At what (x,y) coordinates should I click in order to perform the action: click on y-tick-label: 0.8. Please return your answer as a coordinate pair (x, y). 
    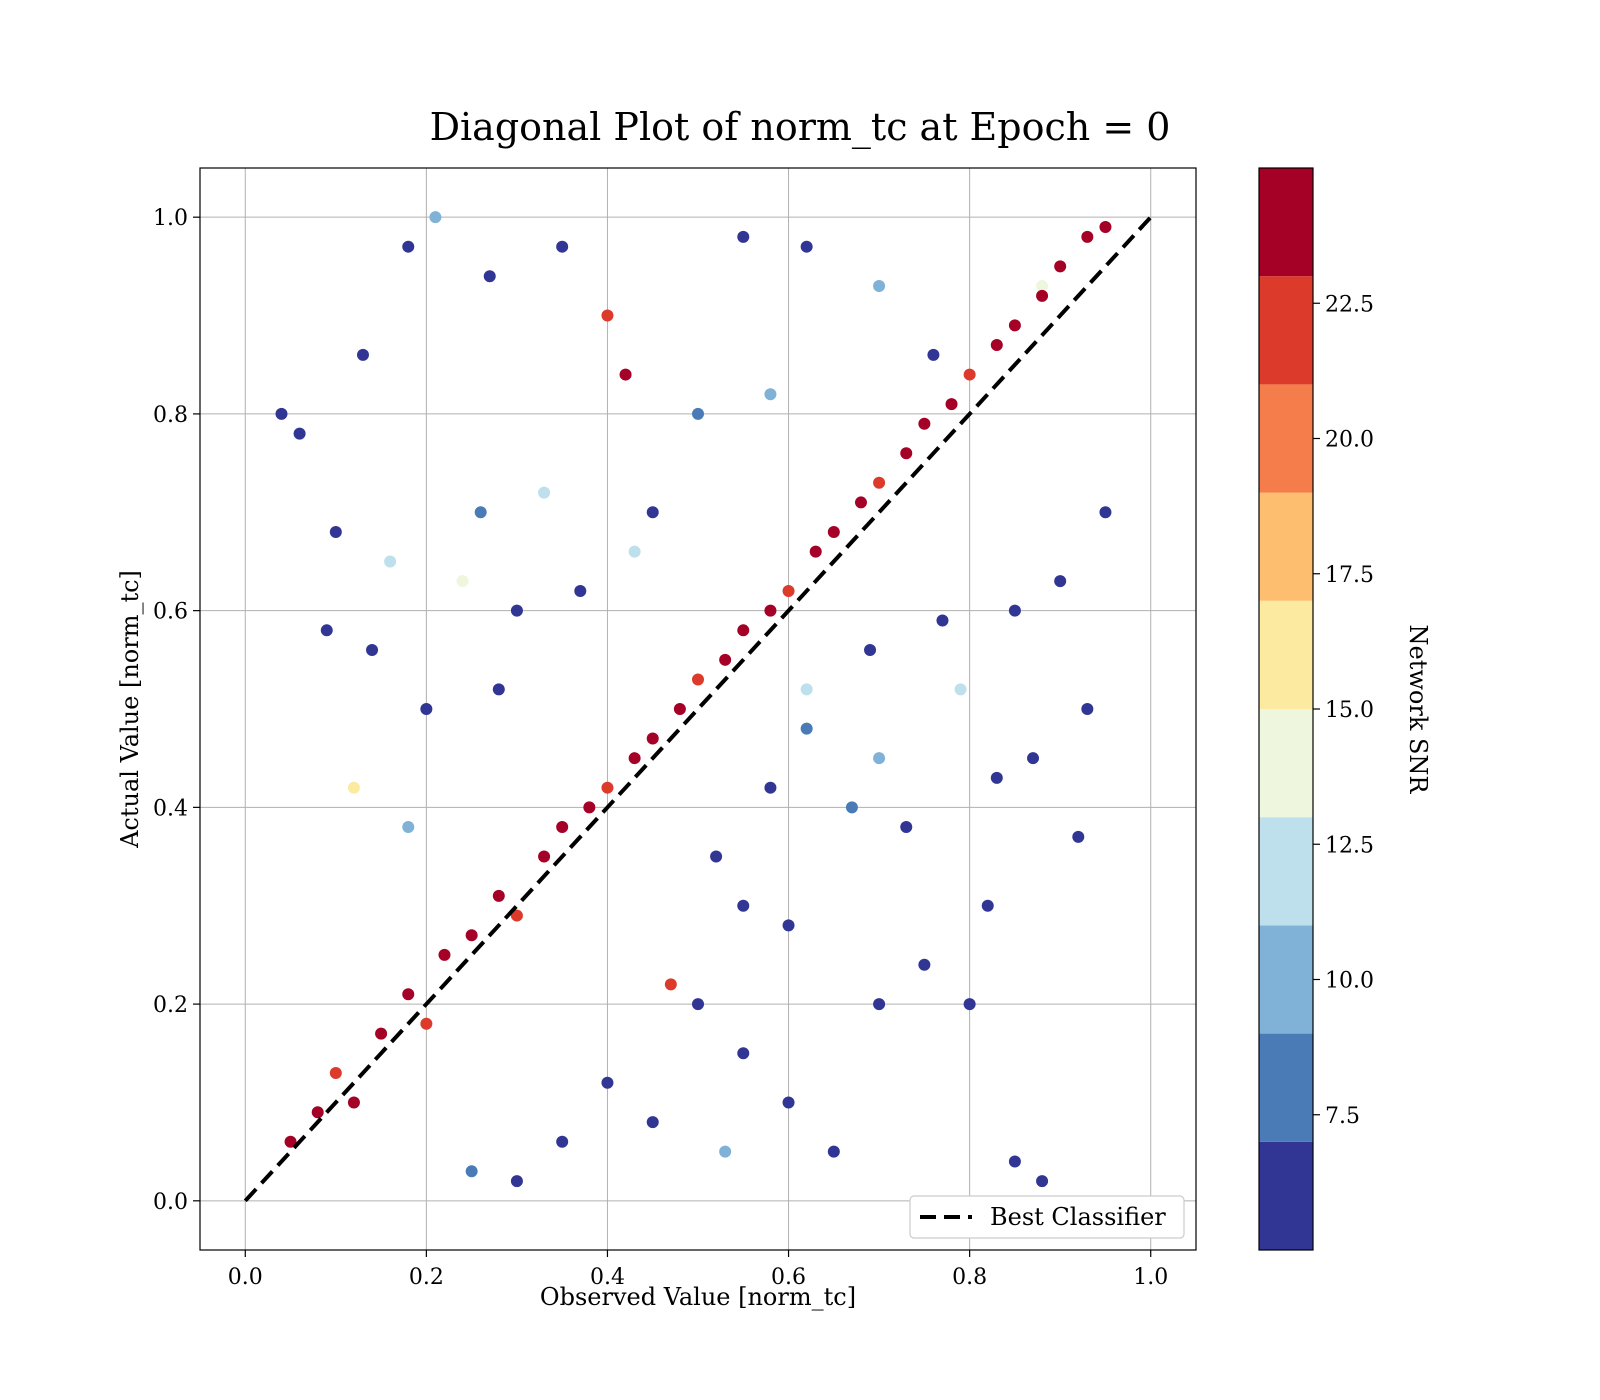
    Looking at the image, I should click on (170, 415).